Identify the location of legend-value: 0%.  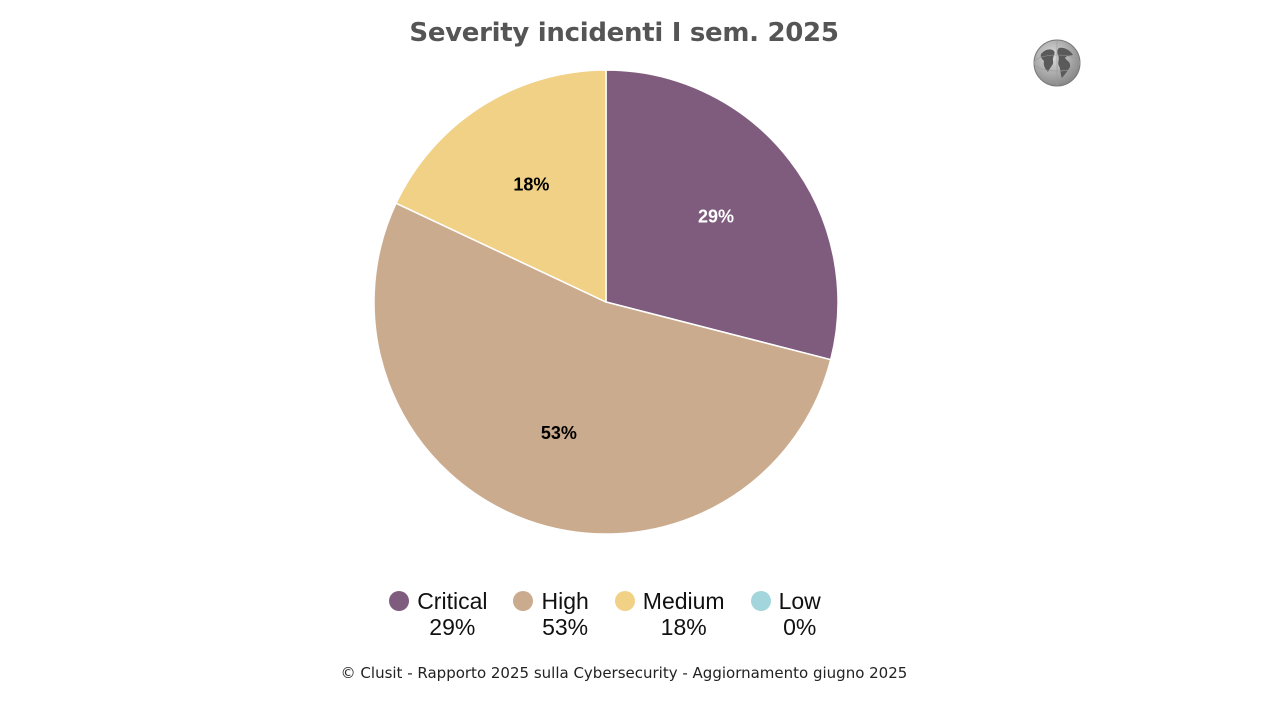
(800, 627).